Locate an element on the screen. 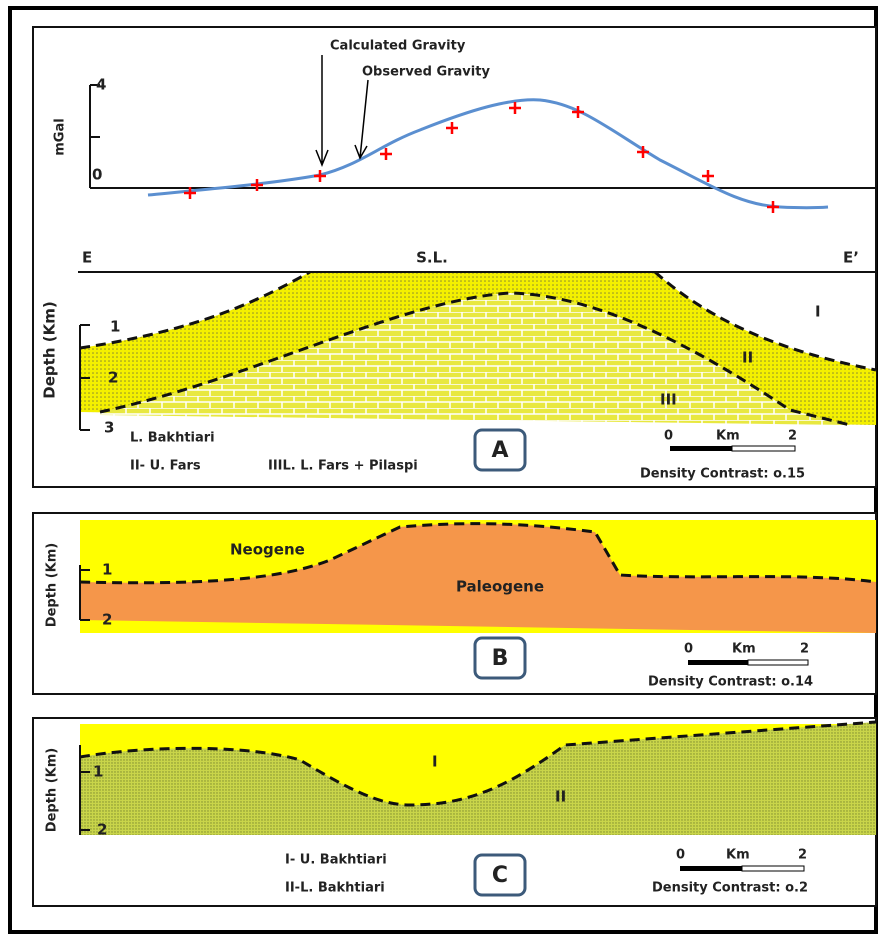 The image size is (888, 940). arrow-label: Observed Gravity is located at coordinates (426, 72).